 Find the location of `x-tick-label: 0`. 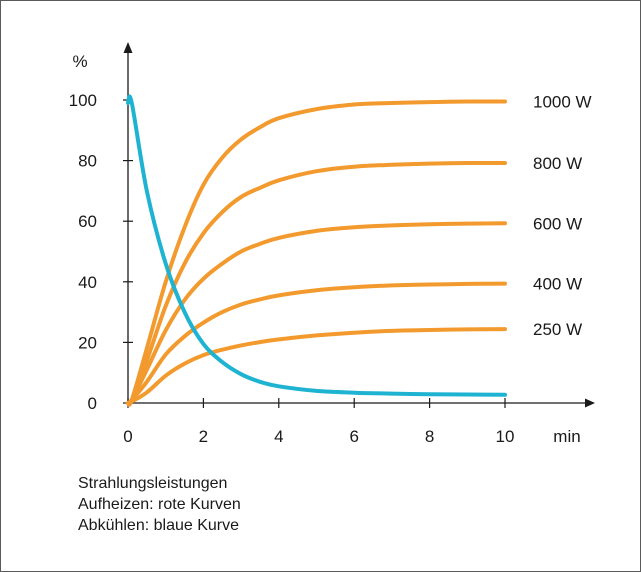

x-tick-label: 0 is located at coordinates (127, 436).